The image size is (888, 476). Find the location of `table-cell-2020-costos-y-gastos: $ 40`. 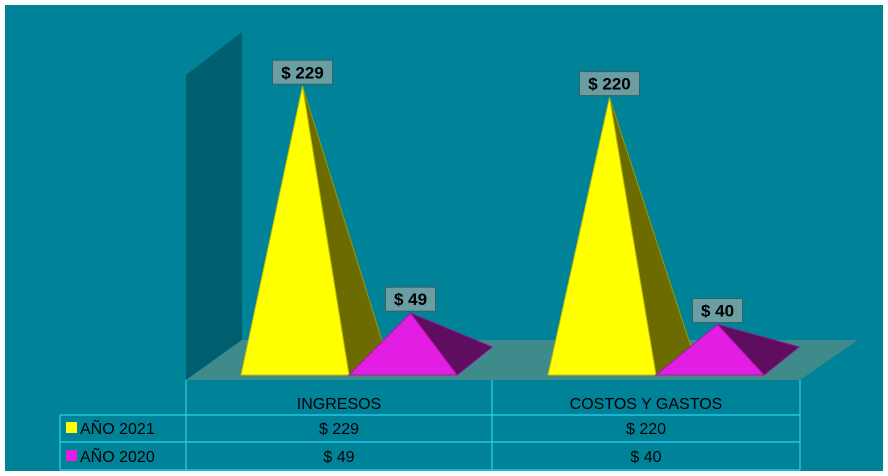

table-cell-2020-costos-y-gastos: $ 40 is located at coordinates (645, 457).